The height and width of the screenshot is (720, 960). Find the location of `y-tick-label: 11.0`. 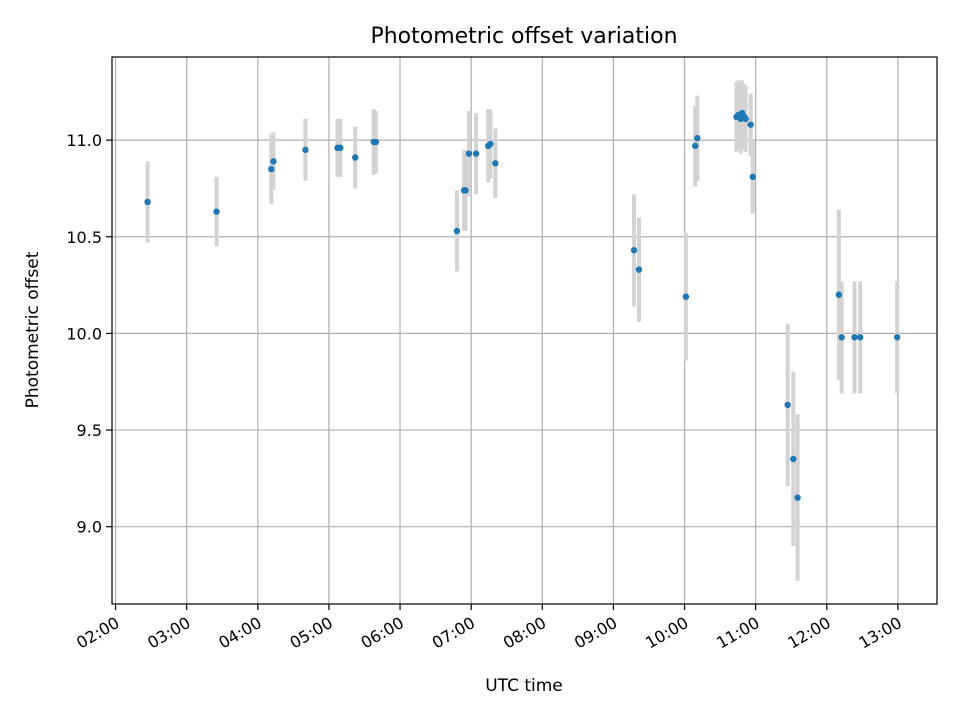

y-tick-label: 11.0 is located at coordinates (84, 140).